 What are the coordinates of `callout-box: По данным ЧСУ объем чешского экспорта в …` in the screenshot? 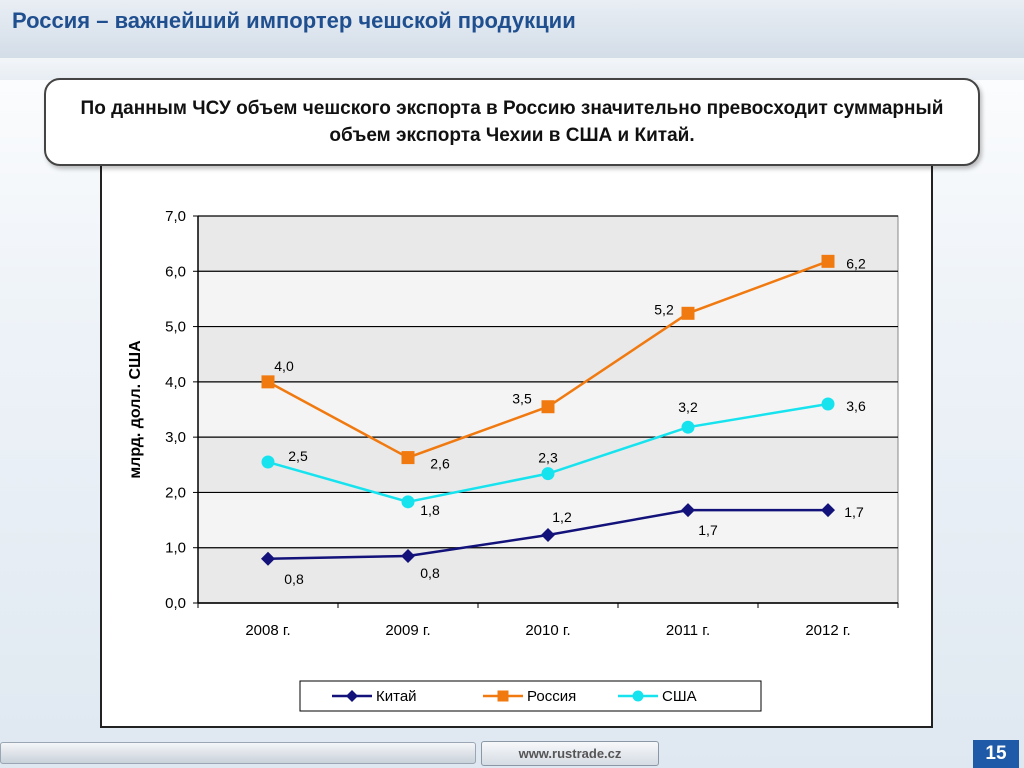 It's located at (512, 122).